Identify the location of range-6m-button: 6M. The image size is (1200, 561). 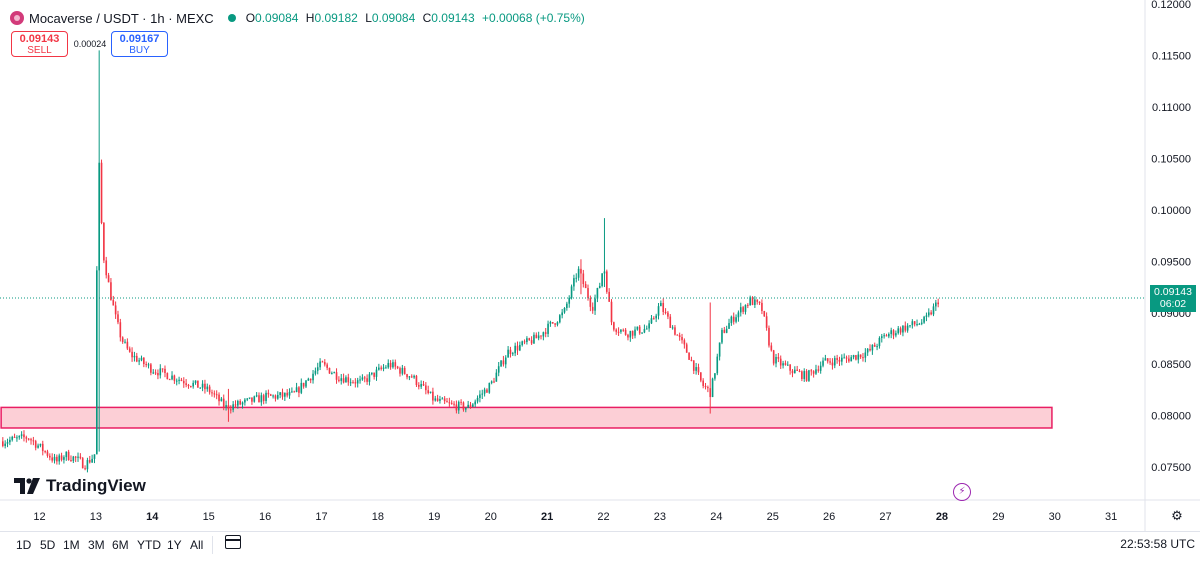
(120, 545).